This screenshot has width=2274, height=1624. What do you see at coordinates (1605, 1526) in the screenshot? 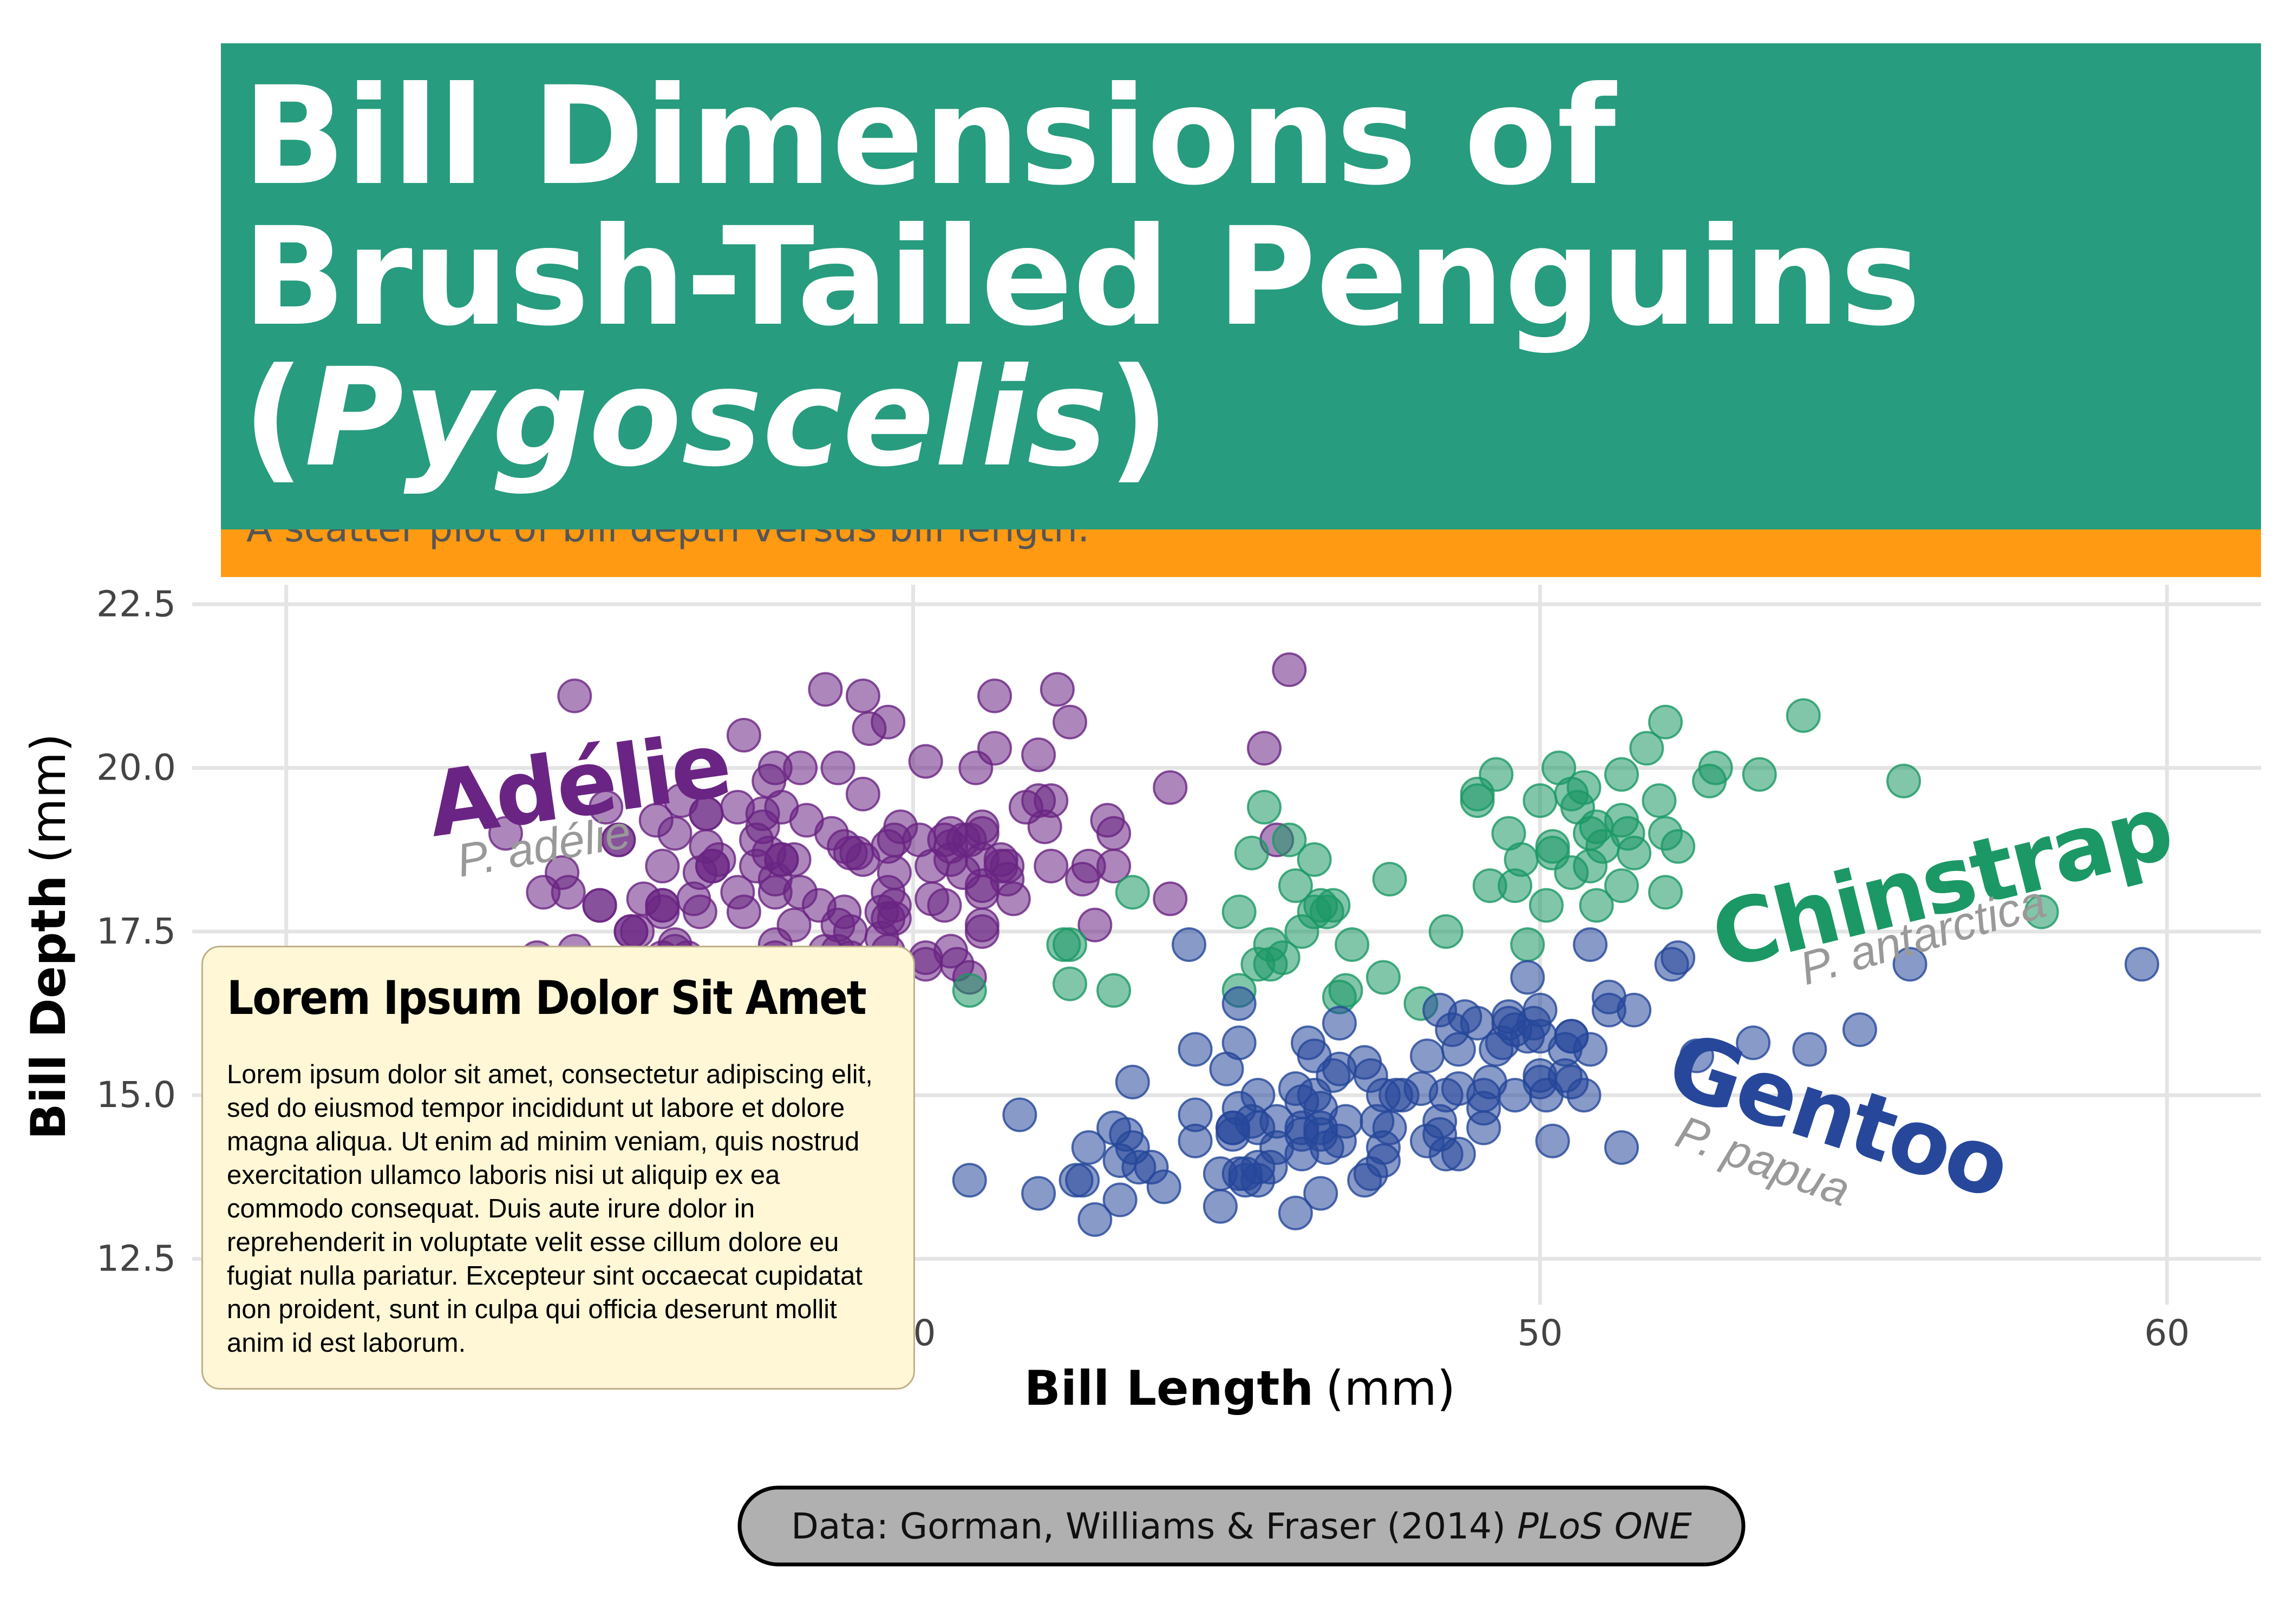
I see `caption-journal: PLoS ONE` at bounding box center [1605, 1526].